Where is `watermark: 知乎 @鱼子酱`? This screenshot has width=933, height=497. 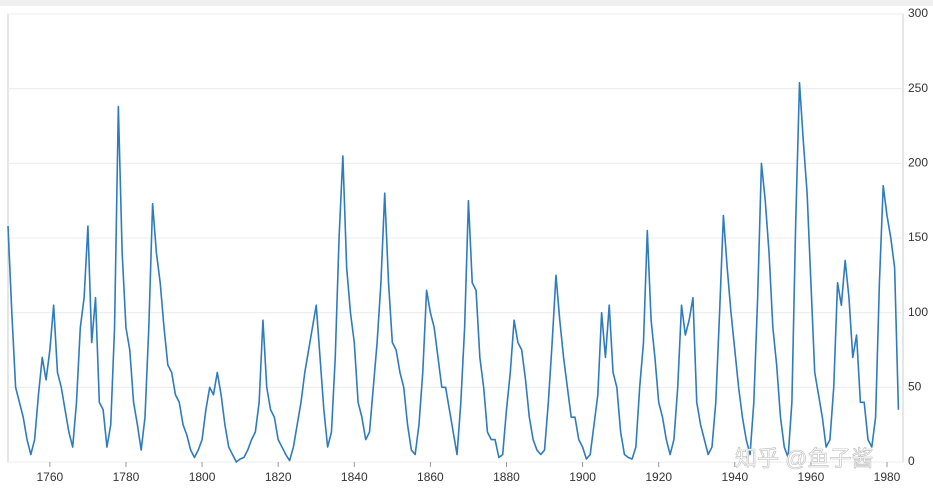 watermark: 知乎 @鱼子酱 is located at coordinates (804, 458).